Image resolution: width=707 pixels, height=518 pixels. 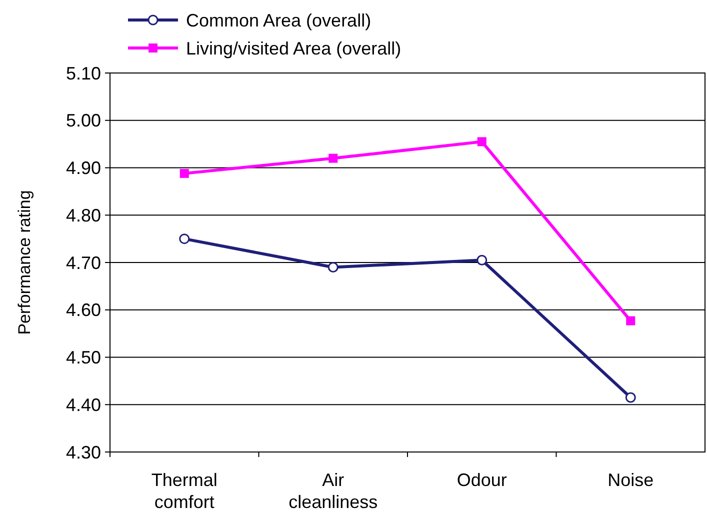 What do you see at coordinates (83, 404) in the screenshot?
I see `y-tick-label: 4.40` at bounding box center [83, 404].